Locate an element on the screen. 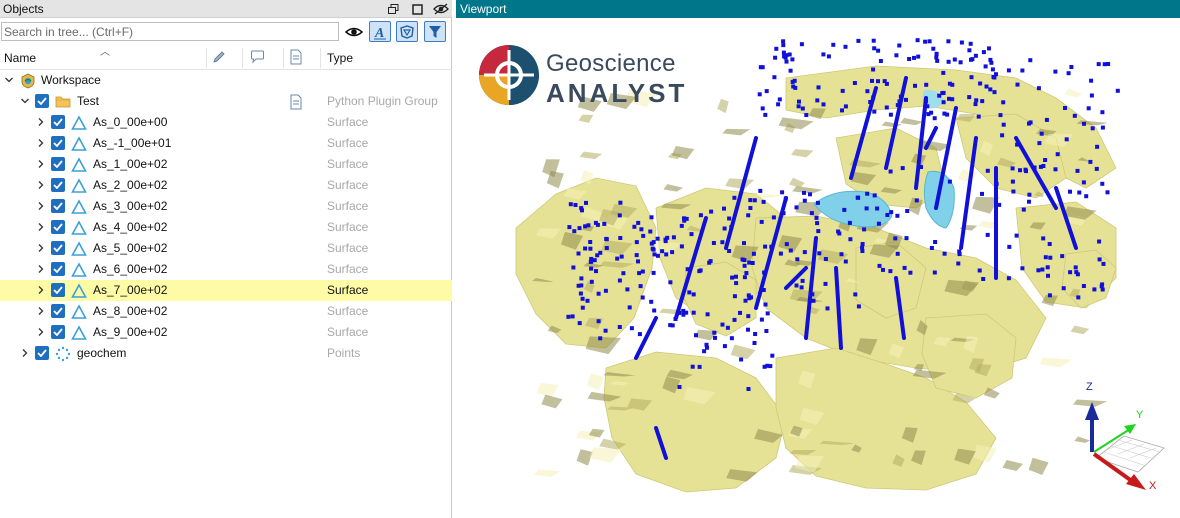 The height and width of the screenshot is (518, 1180). tree-label-surface: As_1_00e+02 is located at coordinates (130, 164).